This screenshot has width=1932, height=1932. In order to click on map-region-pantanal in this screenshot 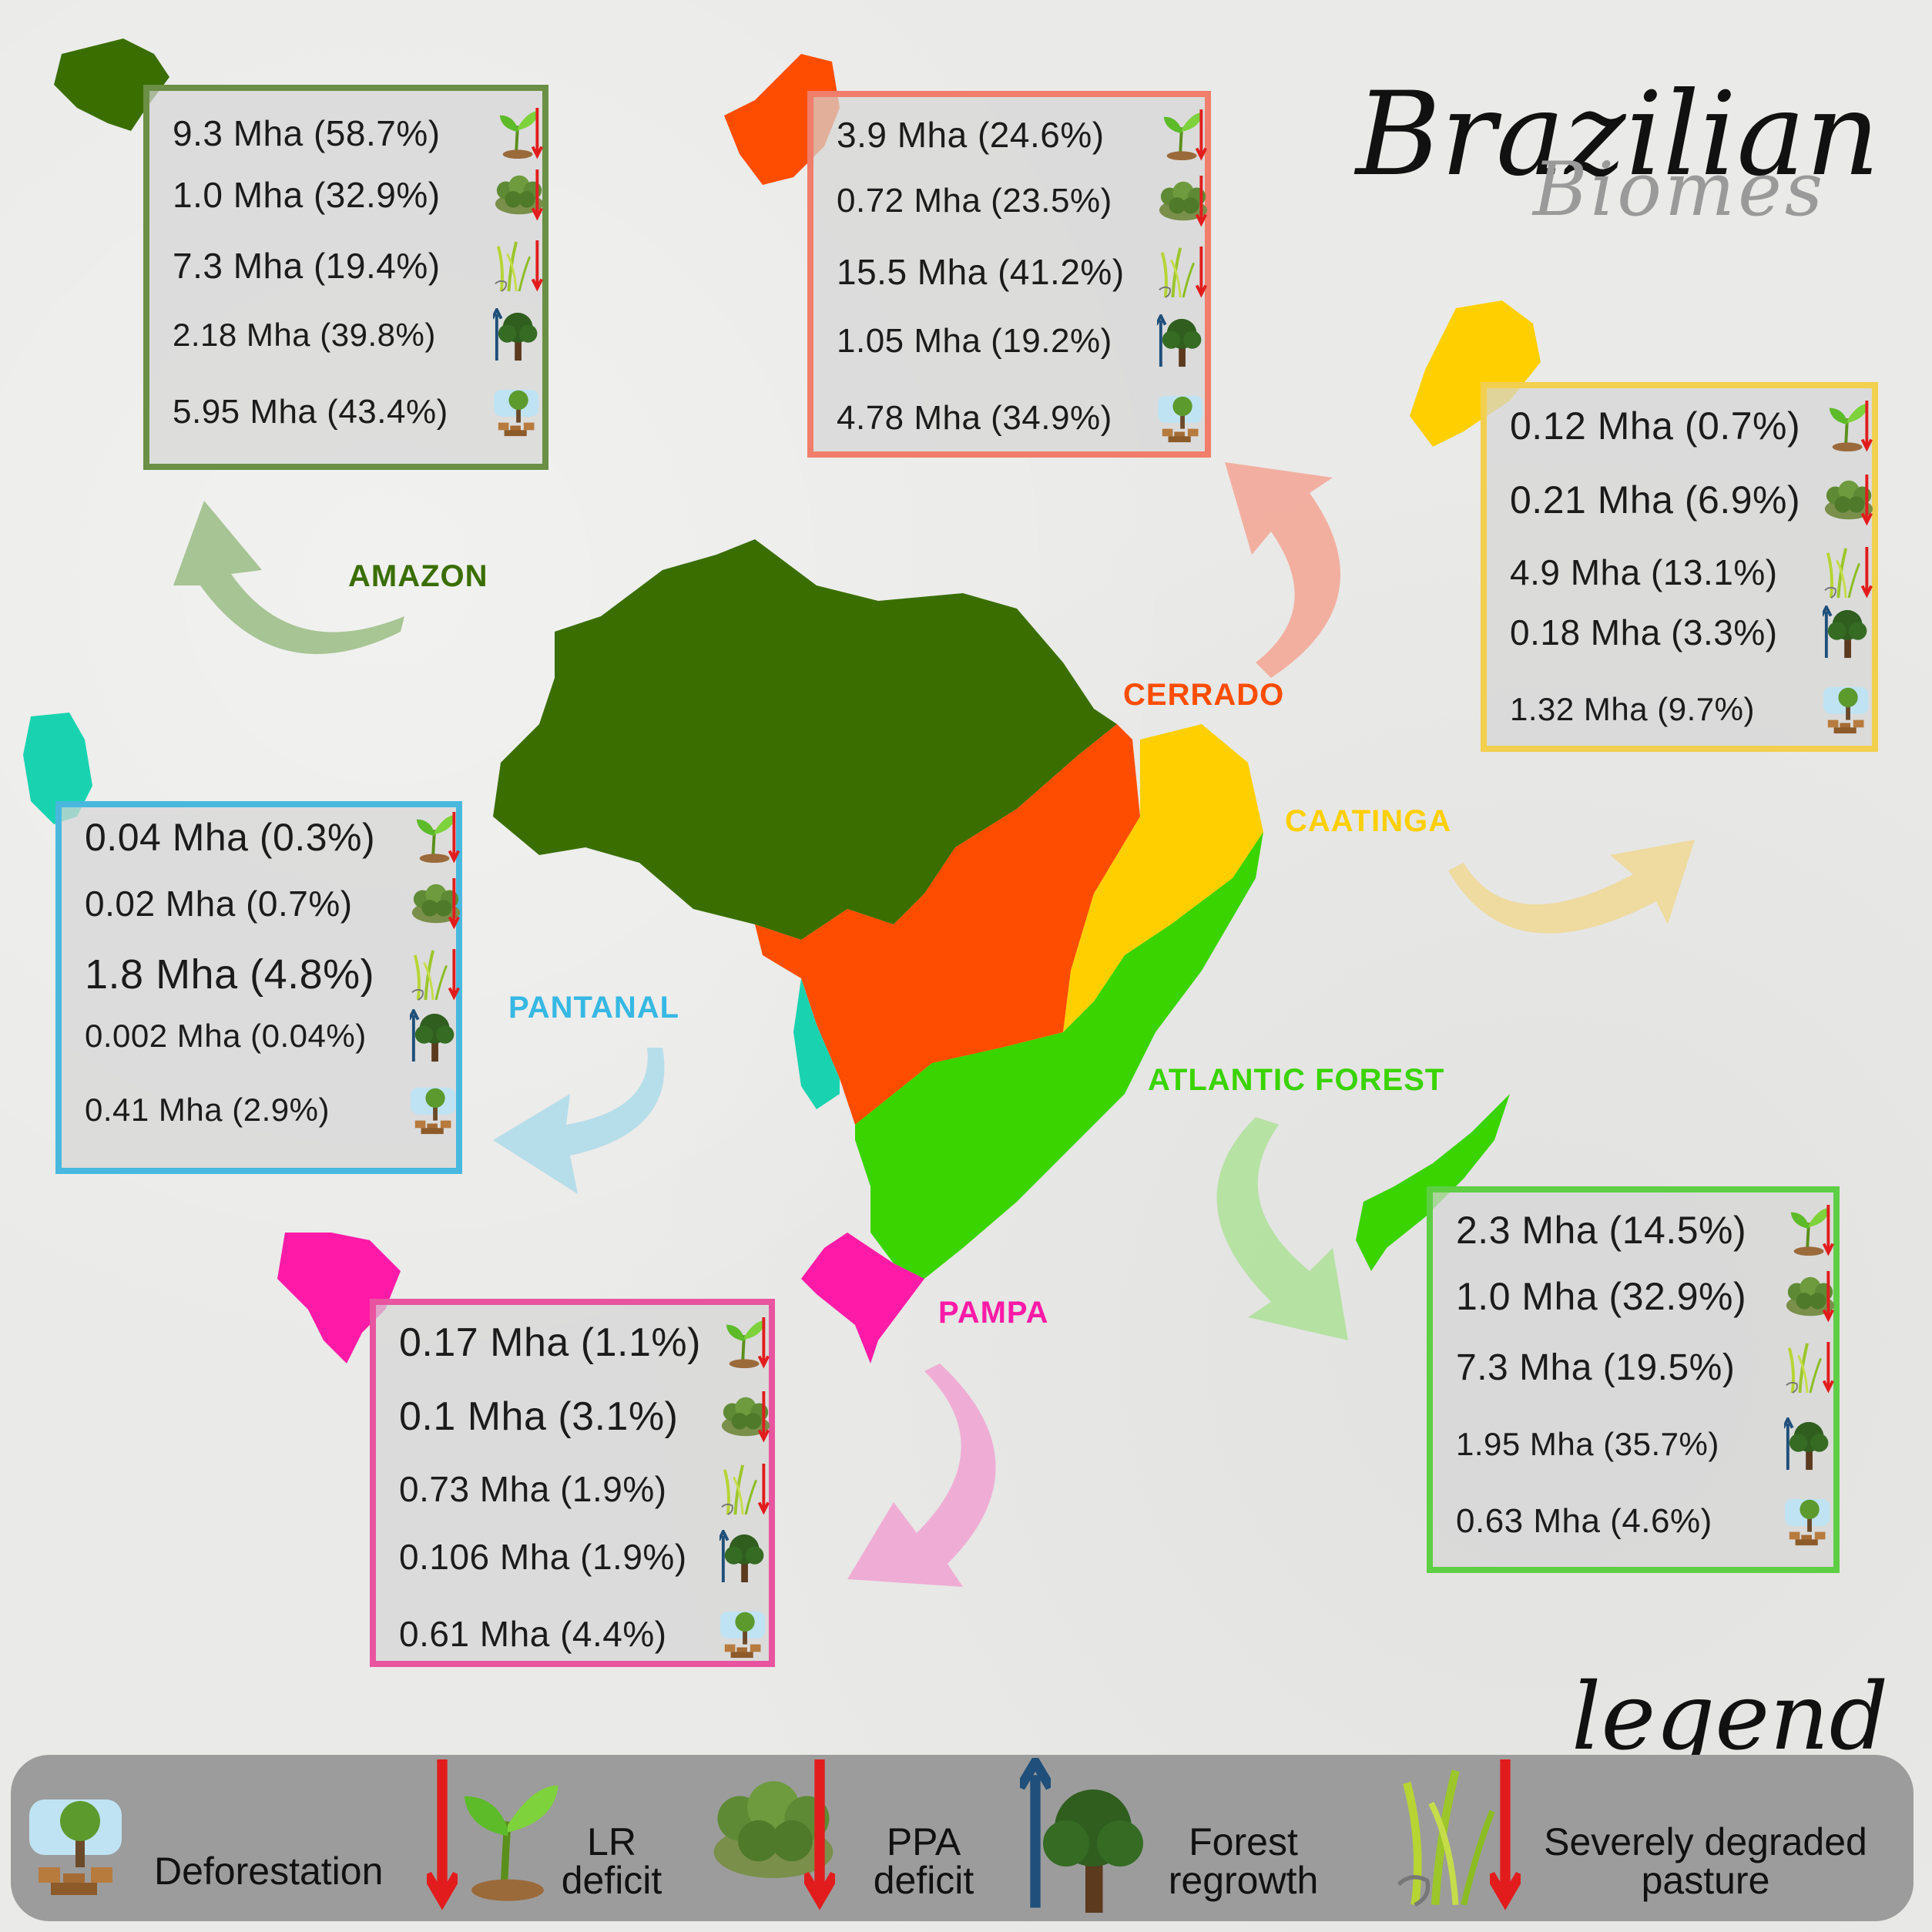, I will do `click(816, 1043)`.